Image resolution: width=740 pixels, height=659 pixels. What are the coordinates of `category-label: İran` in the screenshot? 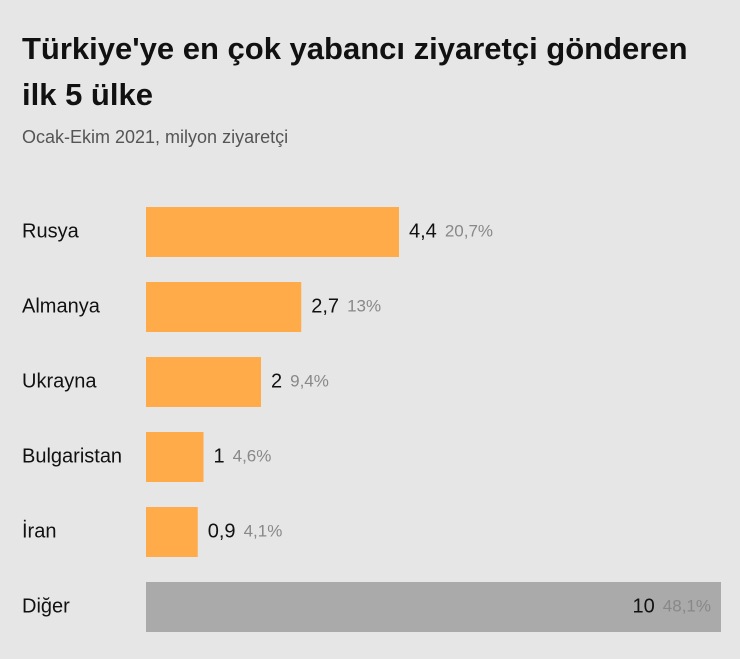 It's located at (39, 530).